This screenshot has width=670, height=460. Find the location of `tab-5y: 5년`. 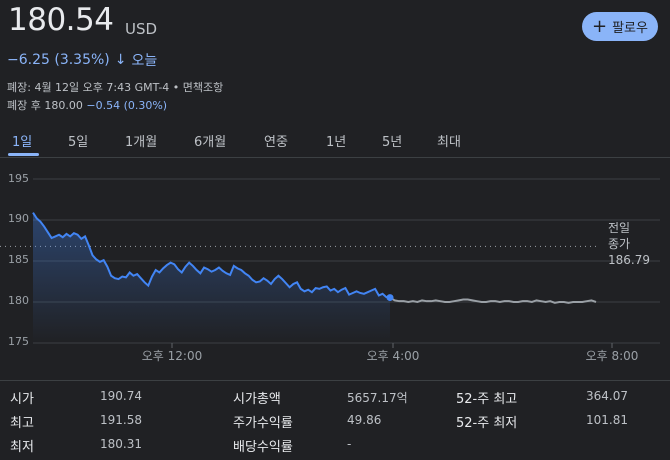

tab-5y: 5년 is located at coordinates (392, 142).